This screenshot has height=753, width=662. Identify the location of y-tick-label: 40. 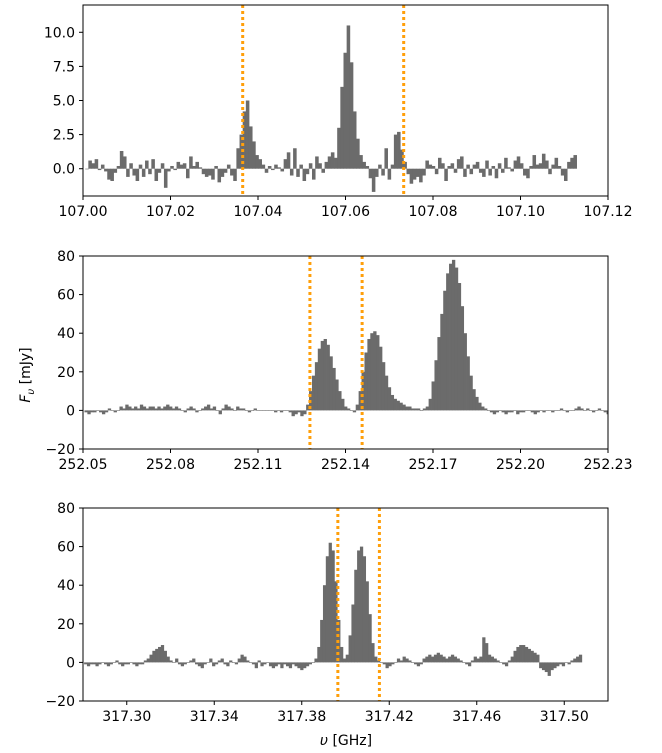
(66, 334).